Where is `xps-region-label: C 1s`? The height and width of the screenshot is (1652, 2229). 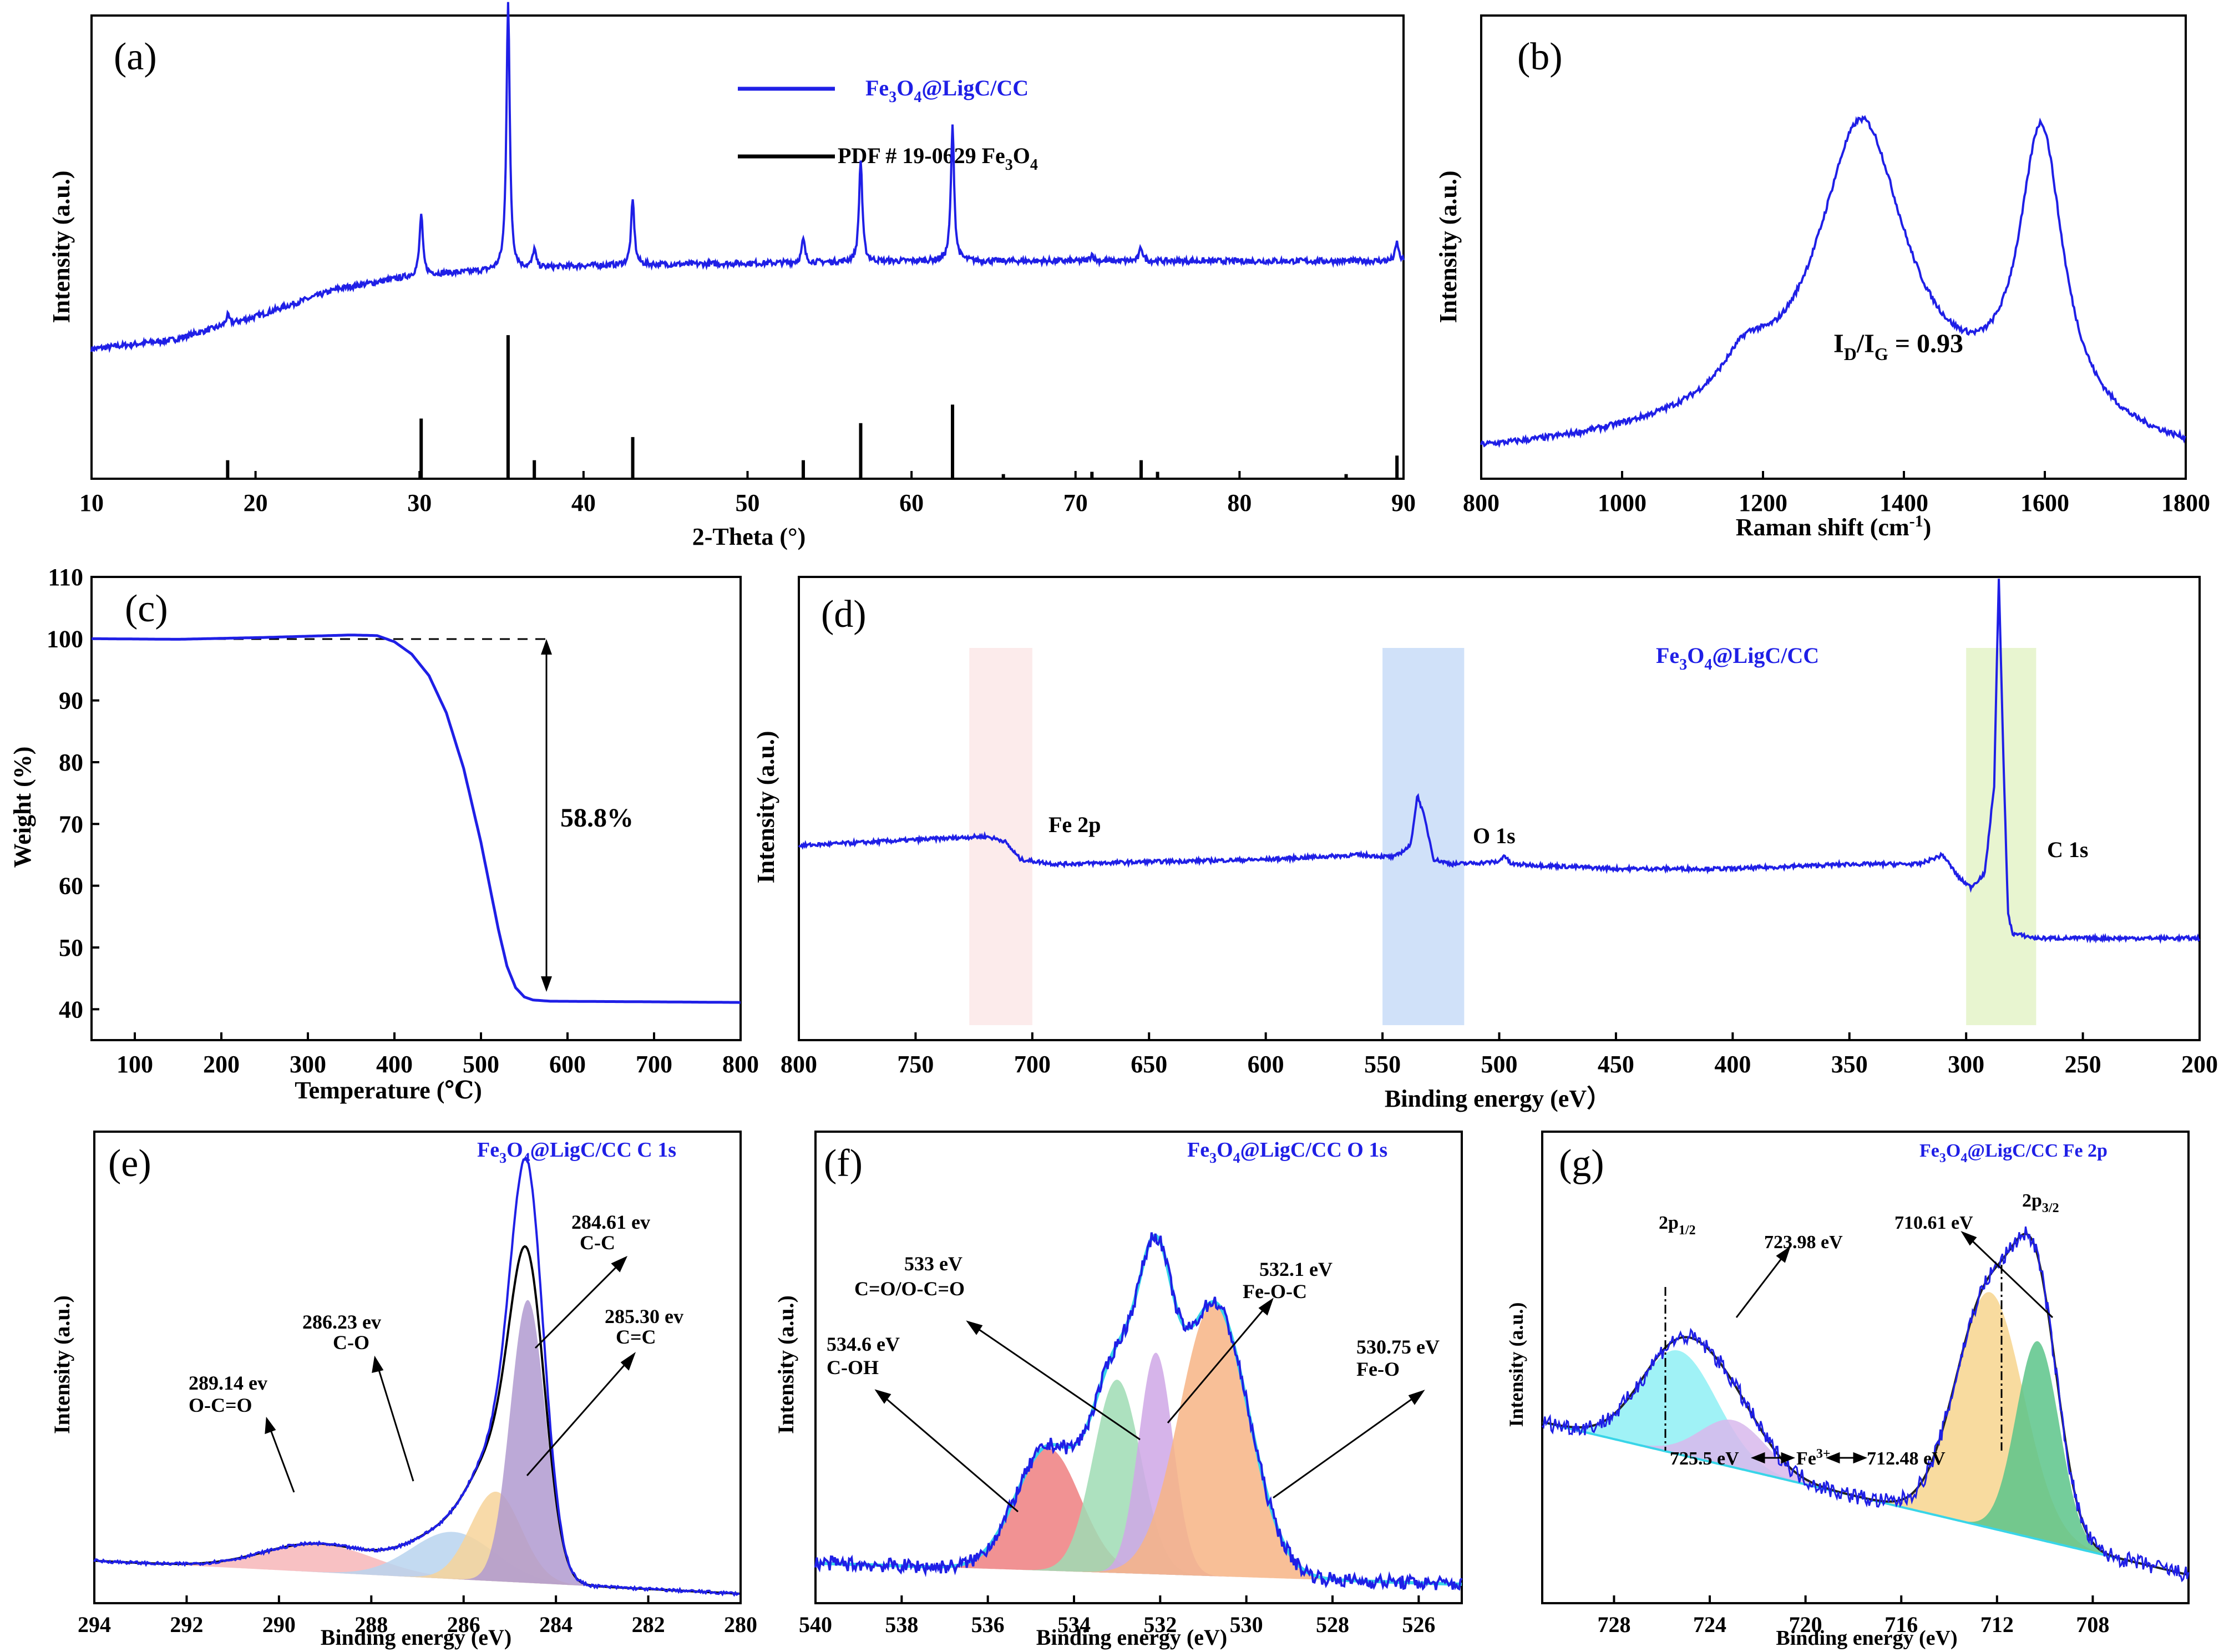
xps-region-label: C 1s is located at coordinates (2068, 849).